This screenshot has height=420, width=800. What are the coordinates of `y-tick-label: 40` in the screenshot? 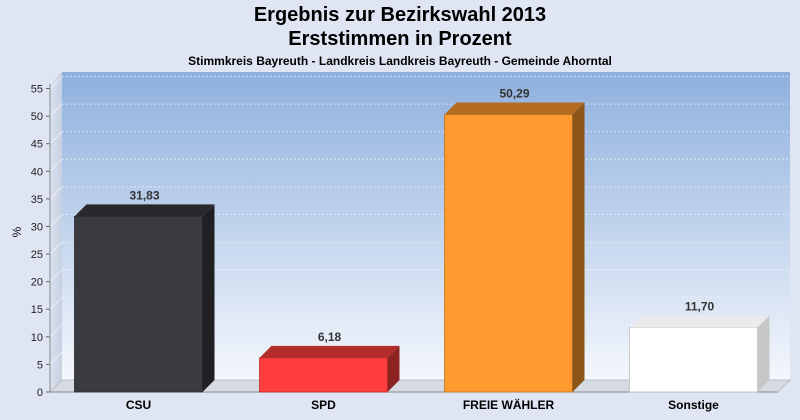 It's located at (37, 172).